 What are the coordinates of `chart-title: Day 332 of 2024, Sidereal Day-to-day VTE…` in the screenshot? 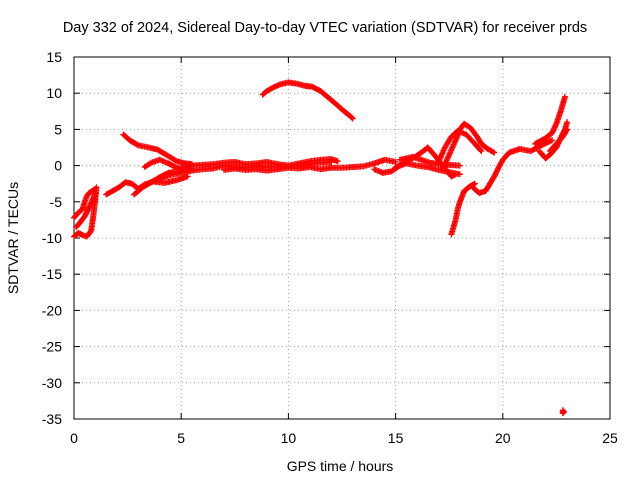 It's located at (325, 28).